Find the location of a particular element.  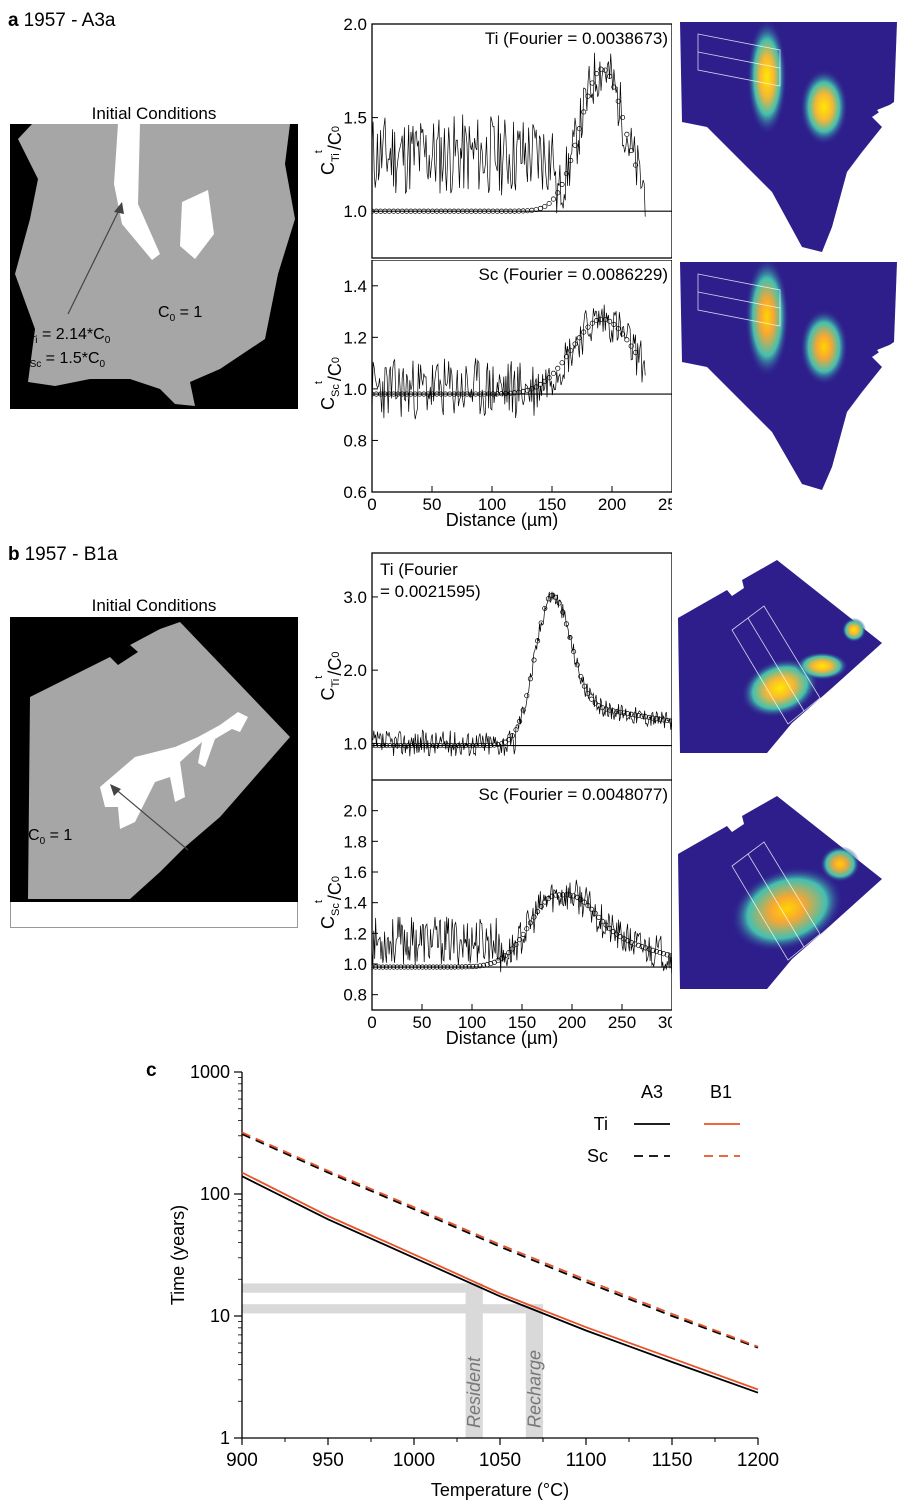

panel-a-grain is located at coordinates (155, 265).